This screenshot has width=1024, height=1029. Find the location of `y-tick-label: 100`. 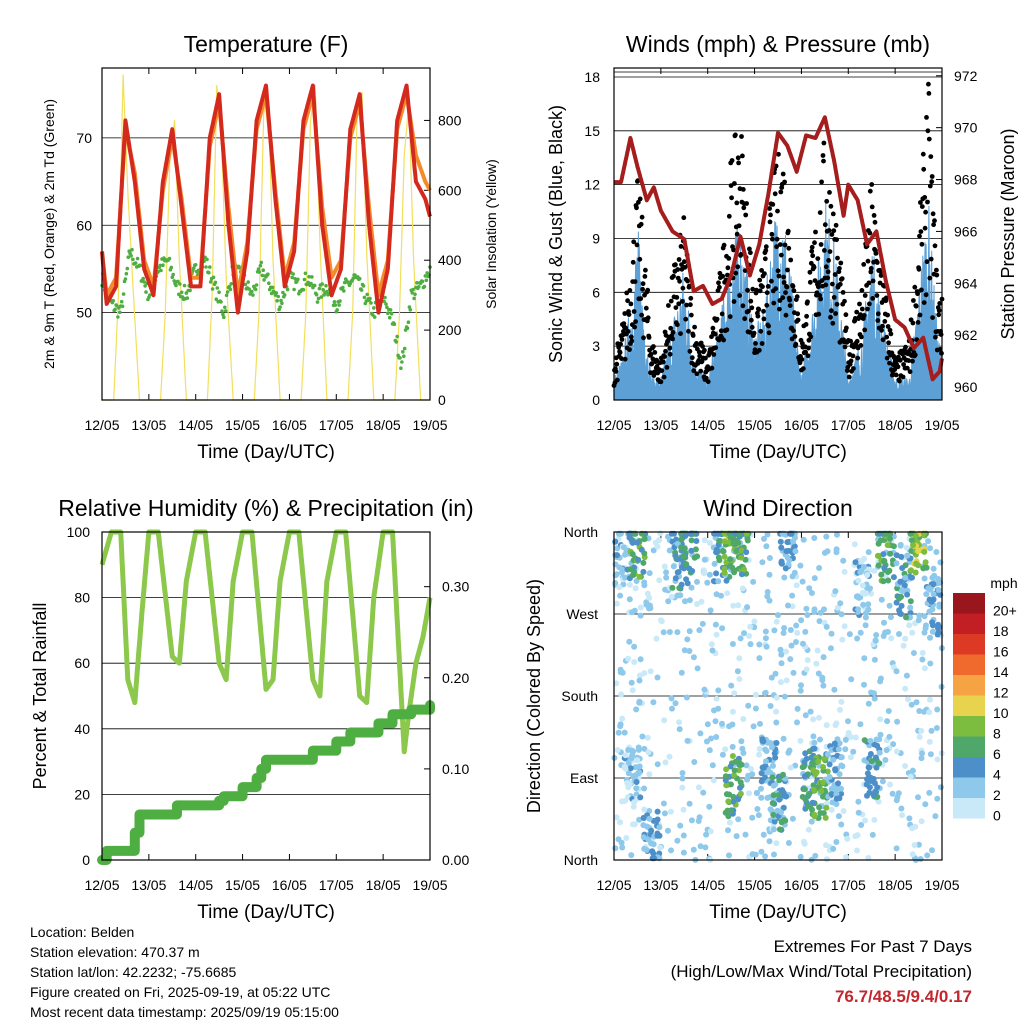

y-tick-label: 100 is located at coordinates (79, 532).